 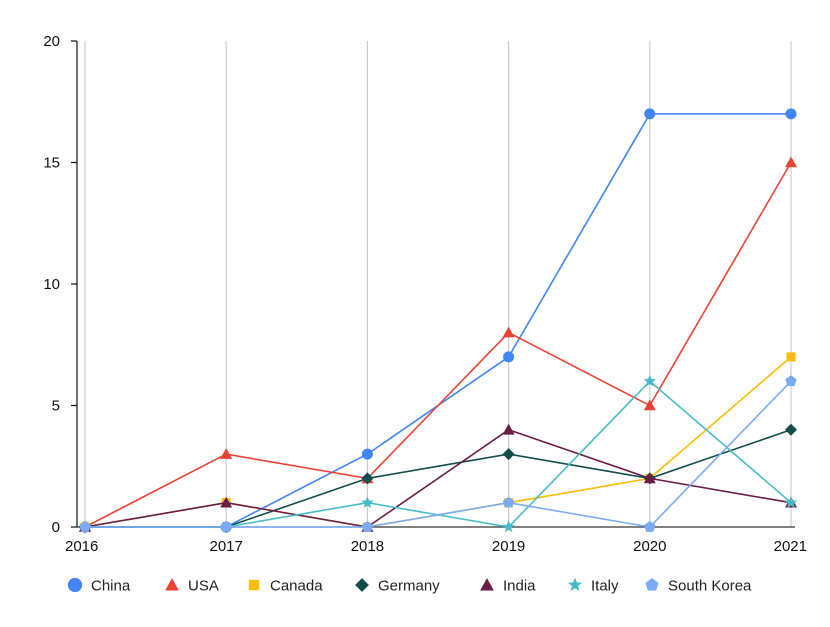 What do you see at coordinates (605, 586) in the screenshot?
I see `legend-label-italy: Italy` at bounding box center [605, 586].